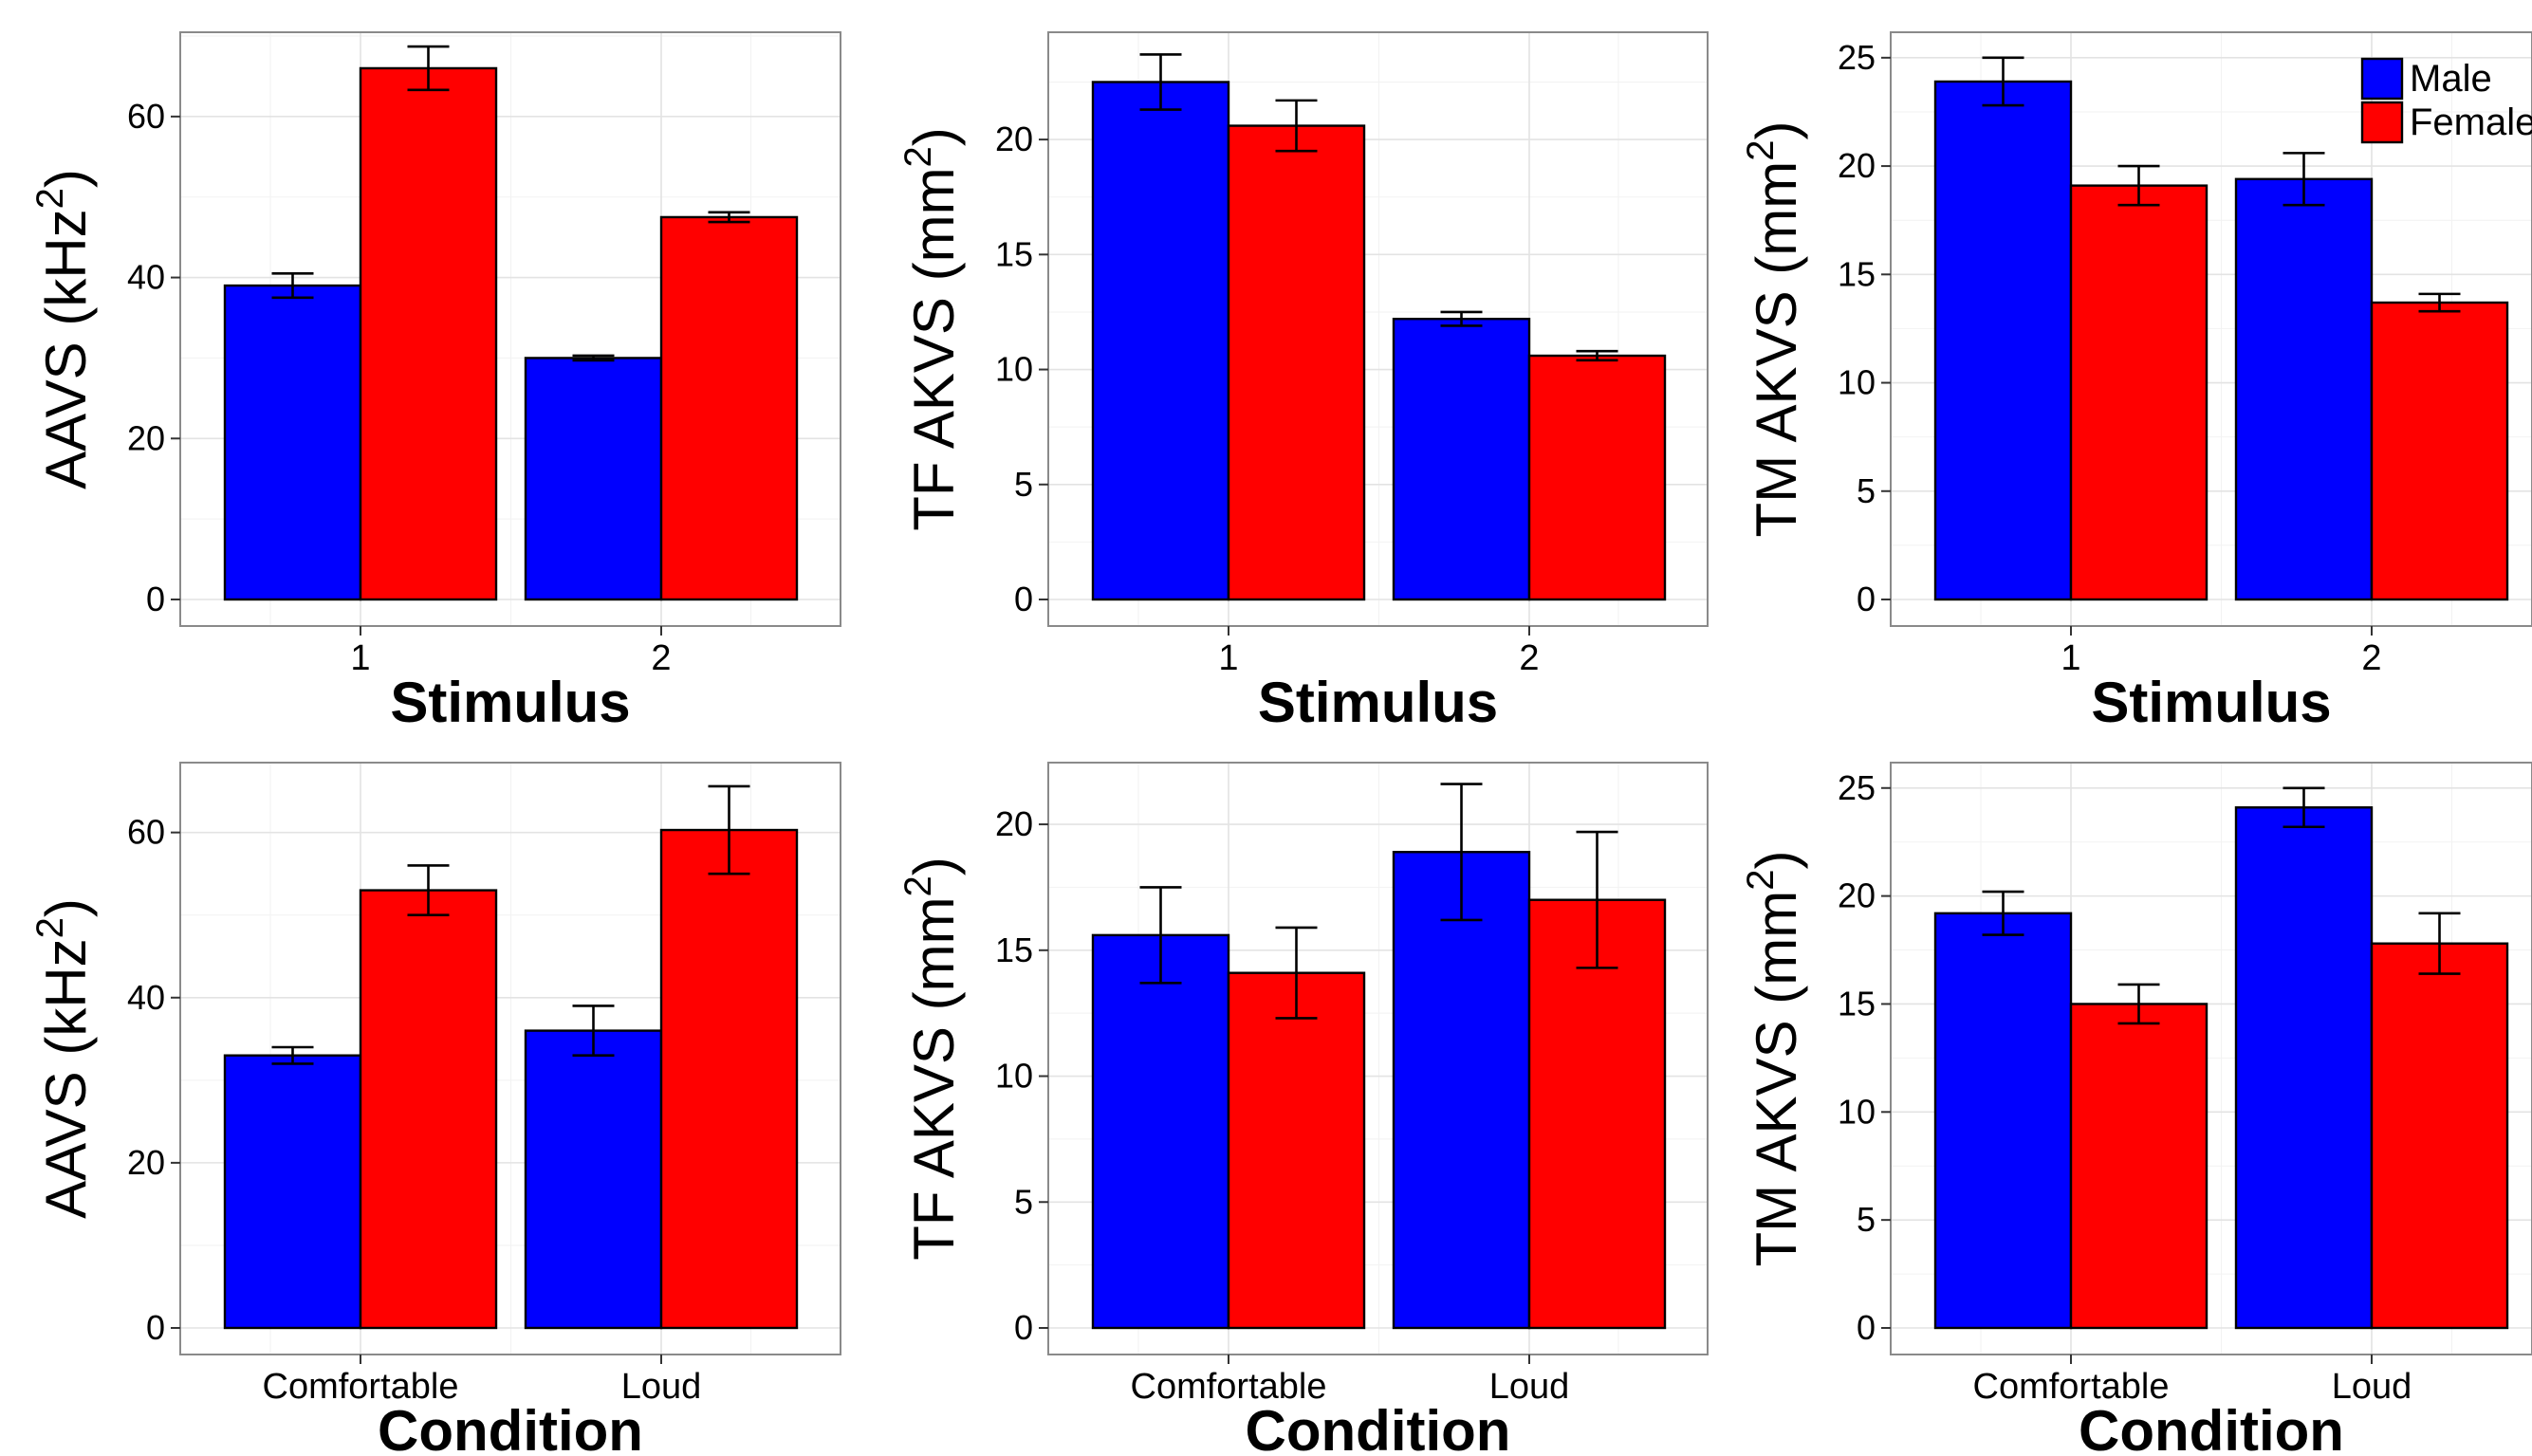 This screenshot has height=1456, width=2532. What do you see at coordinates (931, 329) in the screenshot?
I see `y-axis-title: TF AKVS (mm2)` at bounding box center [931, 329].